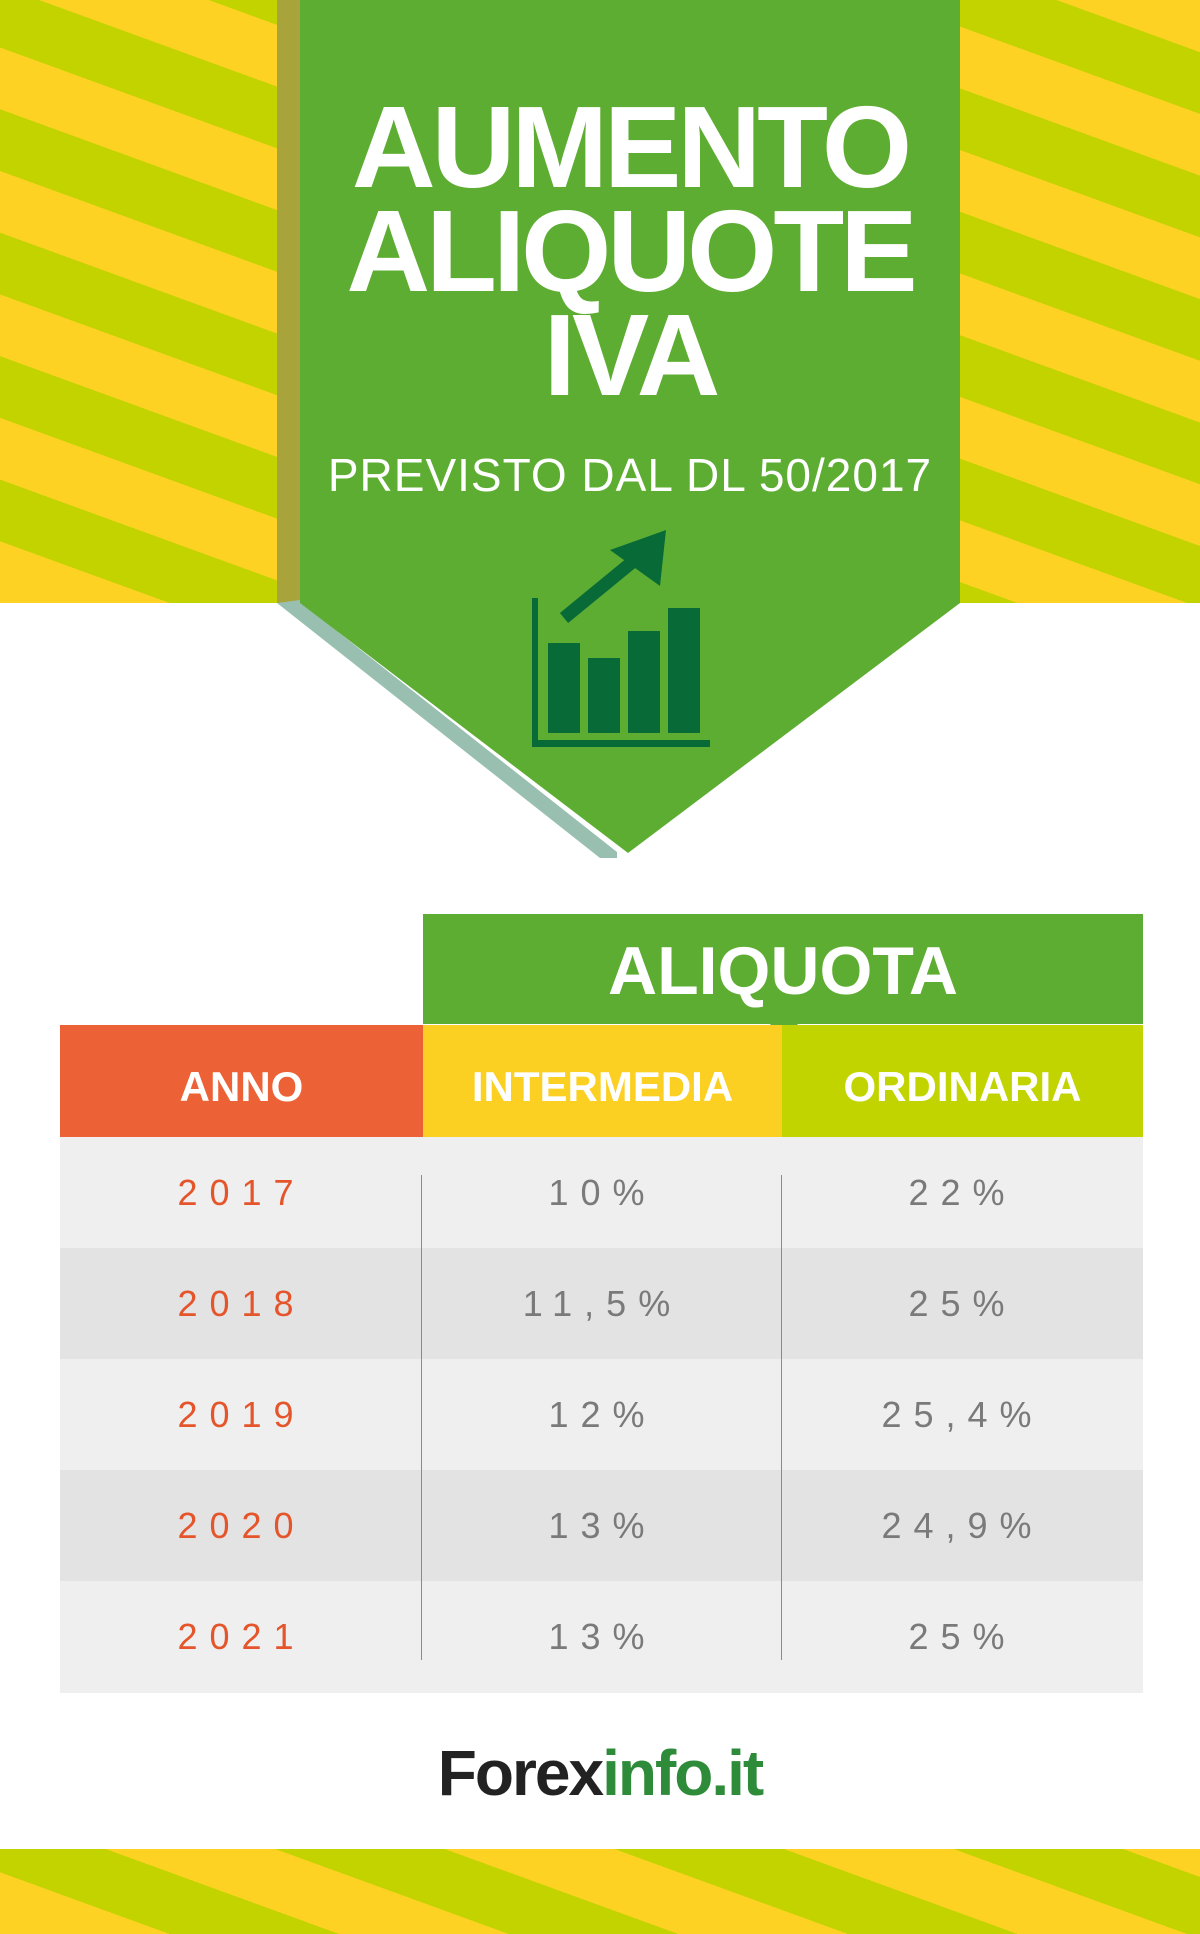 This screenshot has width=1200, height=1934. I want to click on cell-anno: 2018, so click(241, 1303).